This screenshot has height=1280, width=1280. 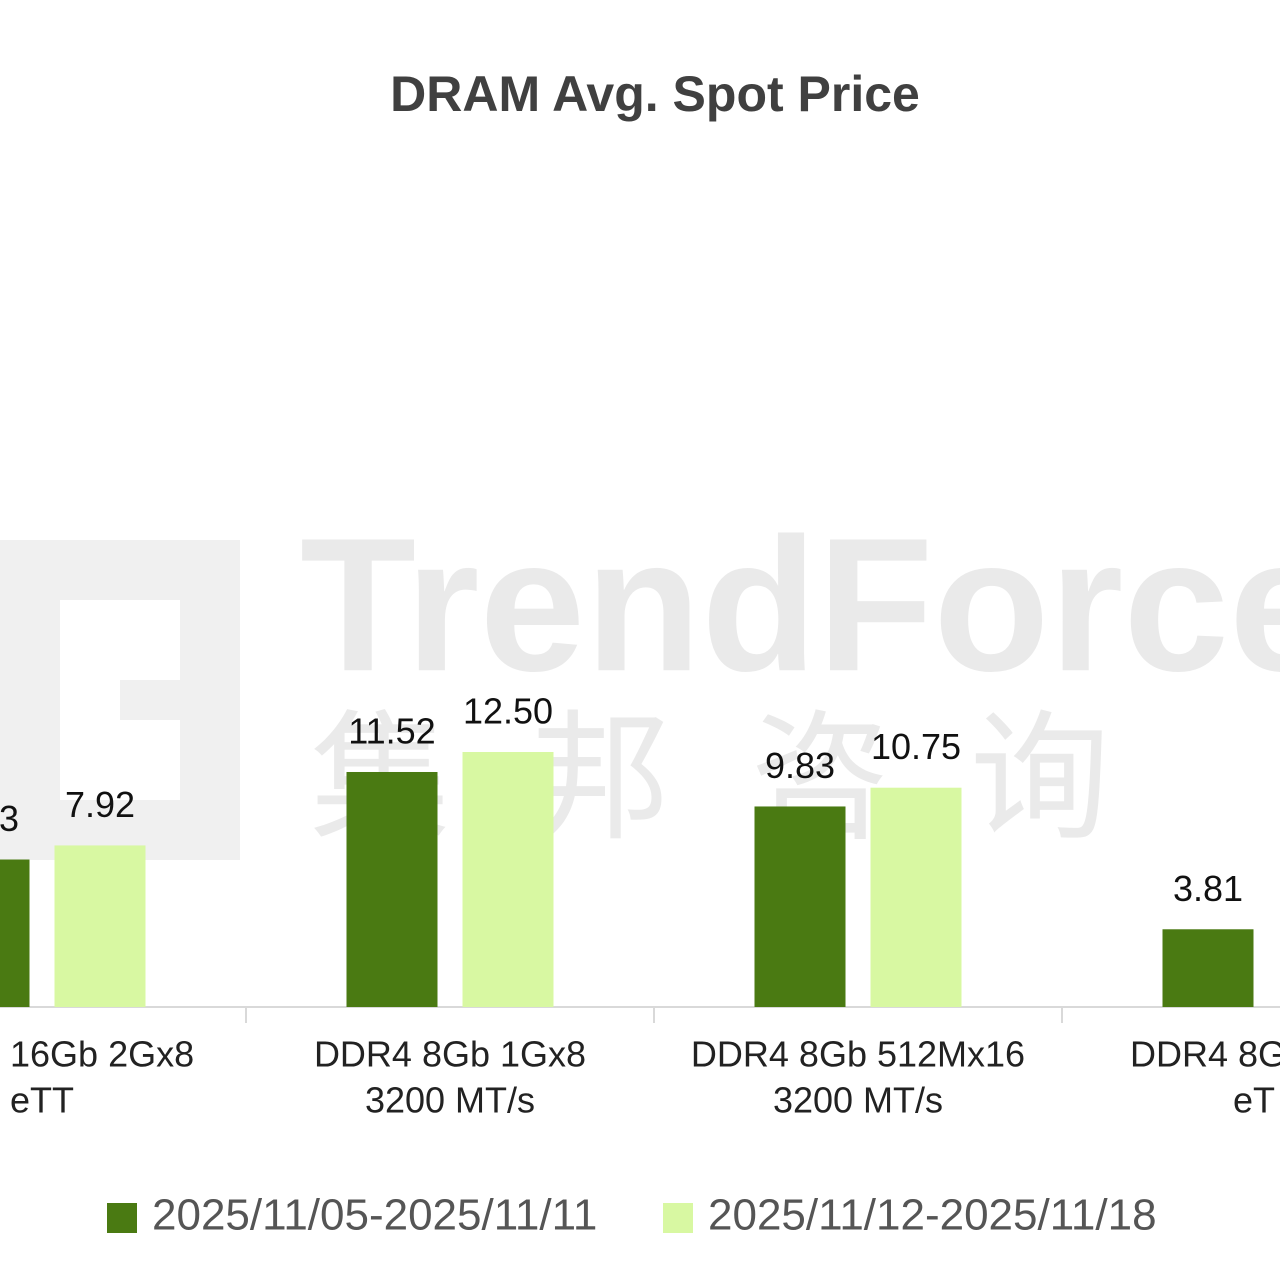 What do you see at coordinates (1205, 1054) in the screenshot?
I see `x-tick-label: DDR4 8G` at bounding box center [1205, 1054].